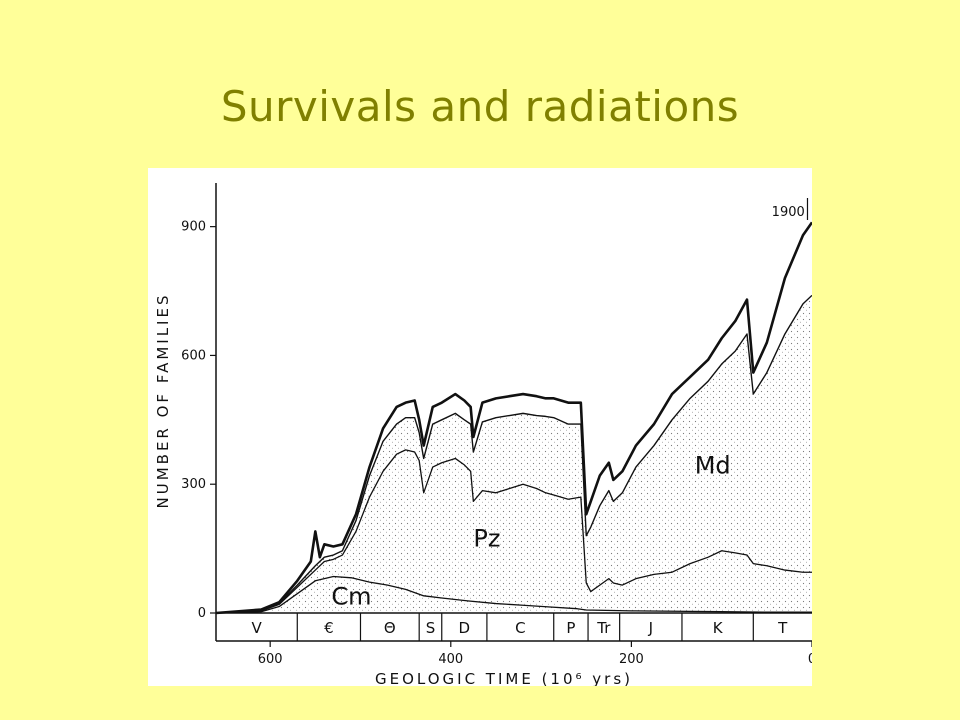  I want to click on y-tick-label: 0, so click(202, 613).